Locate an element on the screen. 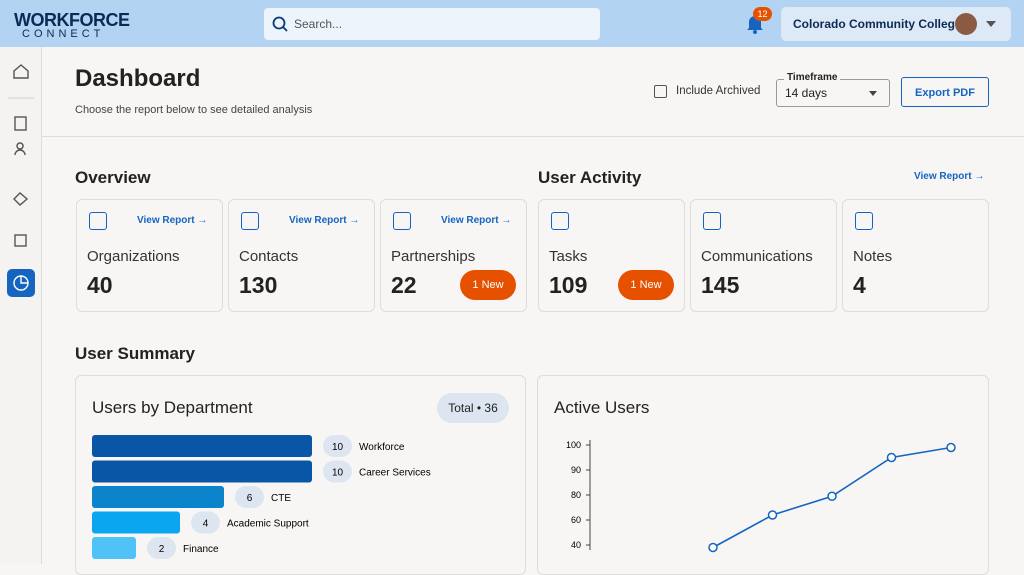 The height and width of the screenshot is (575, 1024). stat-card: View Report → Contacts 130 is located at coordinates (301, 255).